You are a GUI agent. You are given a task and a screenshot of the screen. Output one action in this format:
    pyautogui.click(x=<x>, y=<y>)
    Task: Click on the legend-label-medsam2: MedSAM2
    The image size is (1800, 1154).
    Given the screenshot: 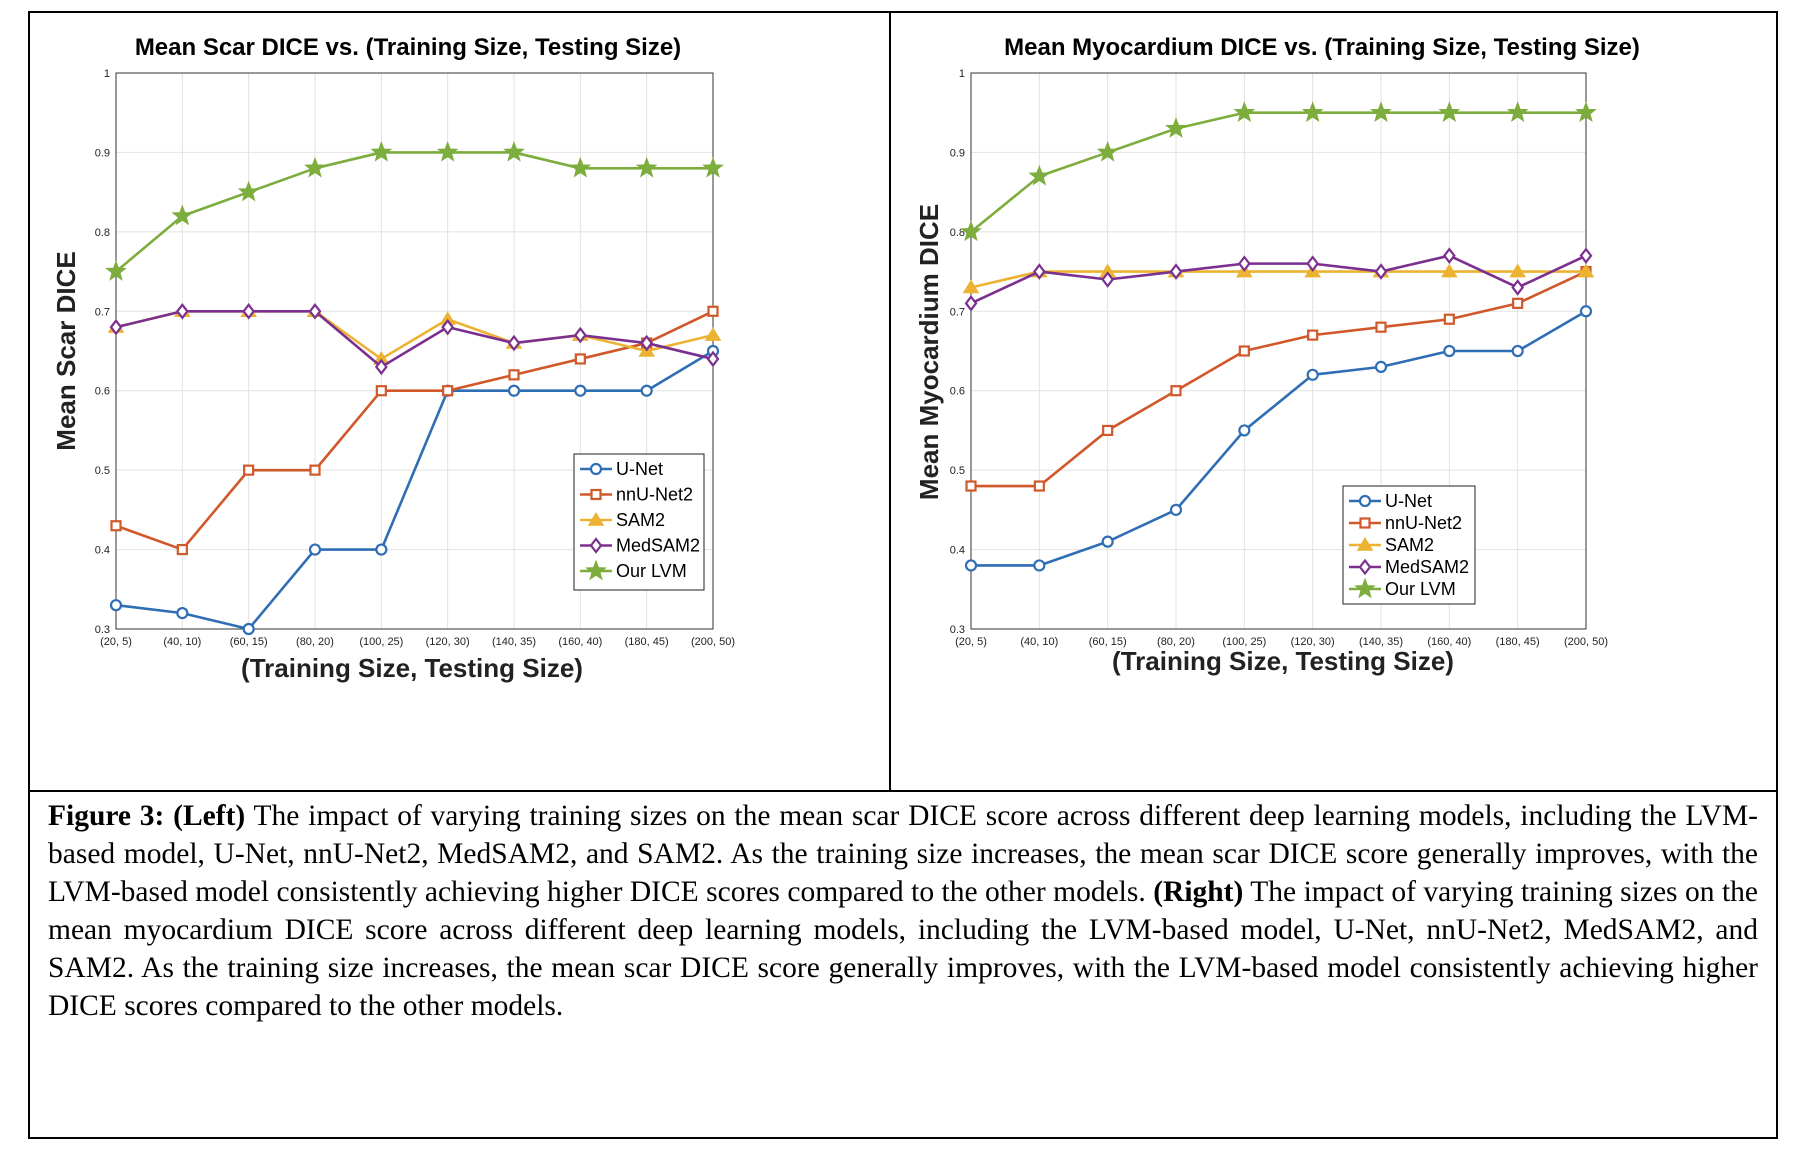 What is the action you would take?
    pyautogui.click(x=658, y=546)
    